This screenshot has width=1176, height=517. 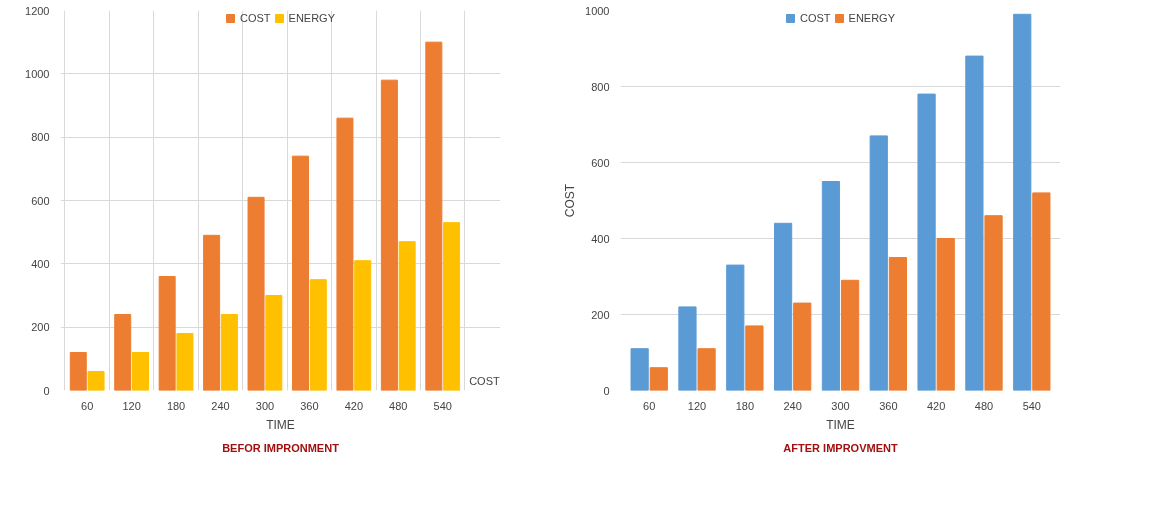 I want to click on text: AFTER IMPROVMENT, so click(x=840, y=447).